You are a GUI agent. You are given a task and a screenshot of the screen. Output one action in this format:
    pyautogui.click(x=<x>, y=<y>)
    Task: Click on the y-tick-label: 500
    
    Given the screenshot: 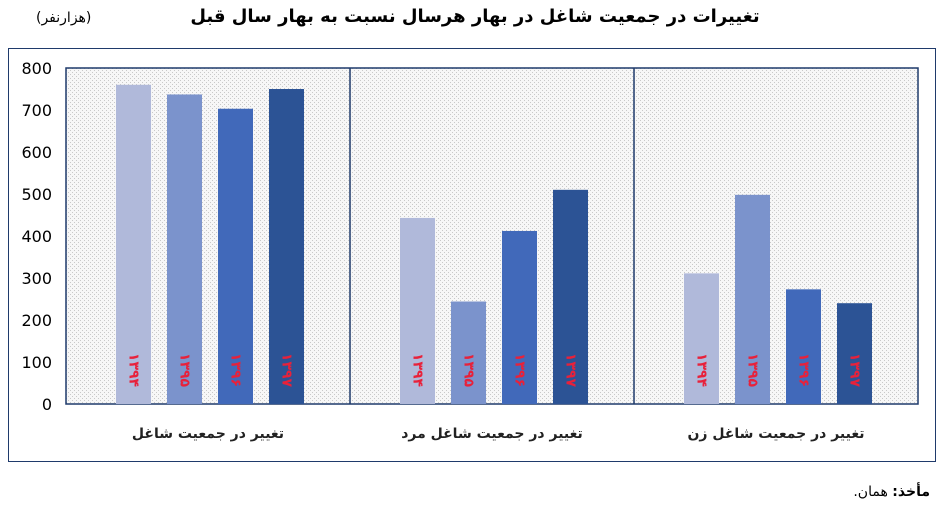 What is the action you would take?
    pyautogui.click(x=36, y=194)
    